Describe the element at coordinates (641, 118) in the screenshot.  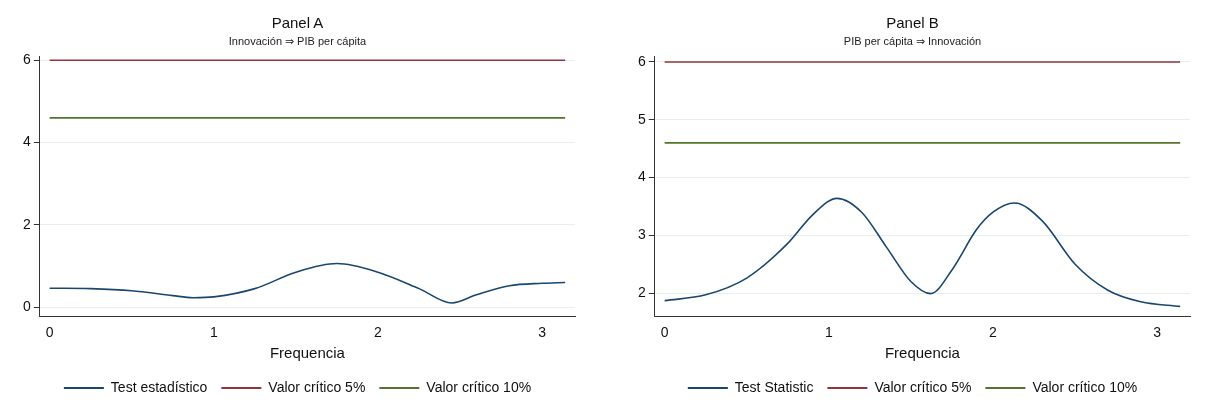
I see `y-tick-label: 5` at that location.